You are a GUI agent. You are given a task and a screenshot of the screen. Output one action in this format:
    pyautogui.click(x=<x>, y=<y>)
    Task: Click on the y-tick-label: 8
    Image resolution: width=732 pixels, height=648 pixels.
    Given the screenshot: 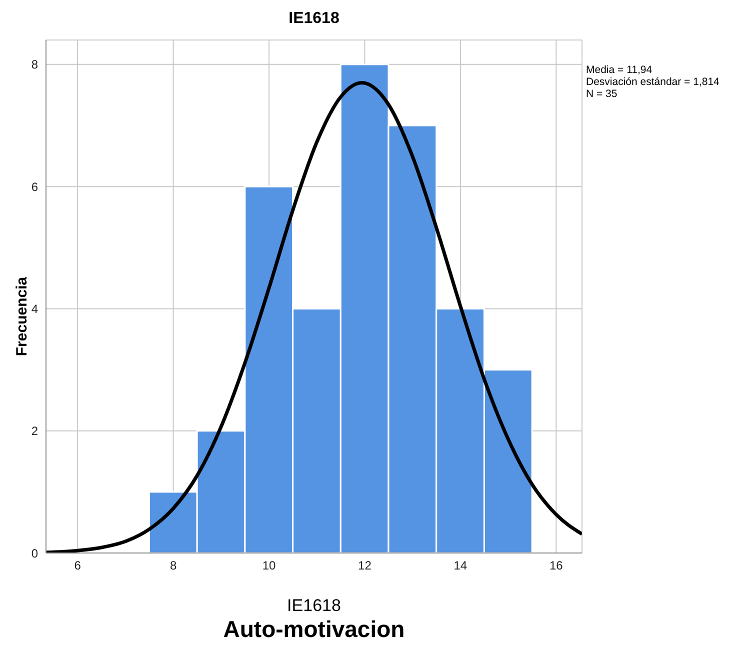 What is the action you would take?
    pyautogui.click(x=34, y=65)
    